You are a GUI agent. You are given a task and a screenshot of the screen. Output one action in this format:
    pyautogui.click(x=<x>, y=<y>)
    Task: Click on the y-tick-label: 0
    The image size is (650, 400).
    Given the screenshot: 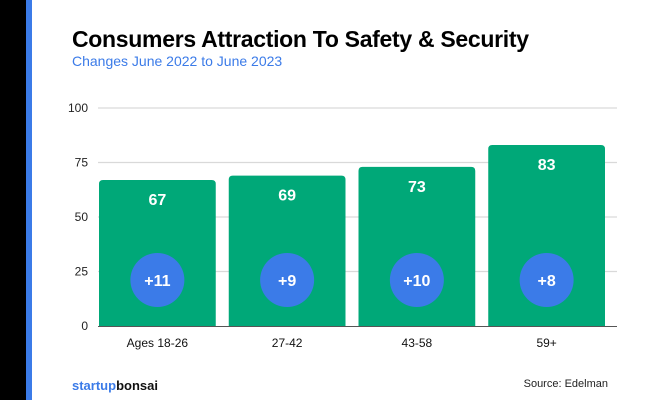 What is the action you would take?
    pyautogui.click(x=84, y=326)
    